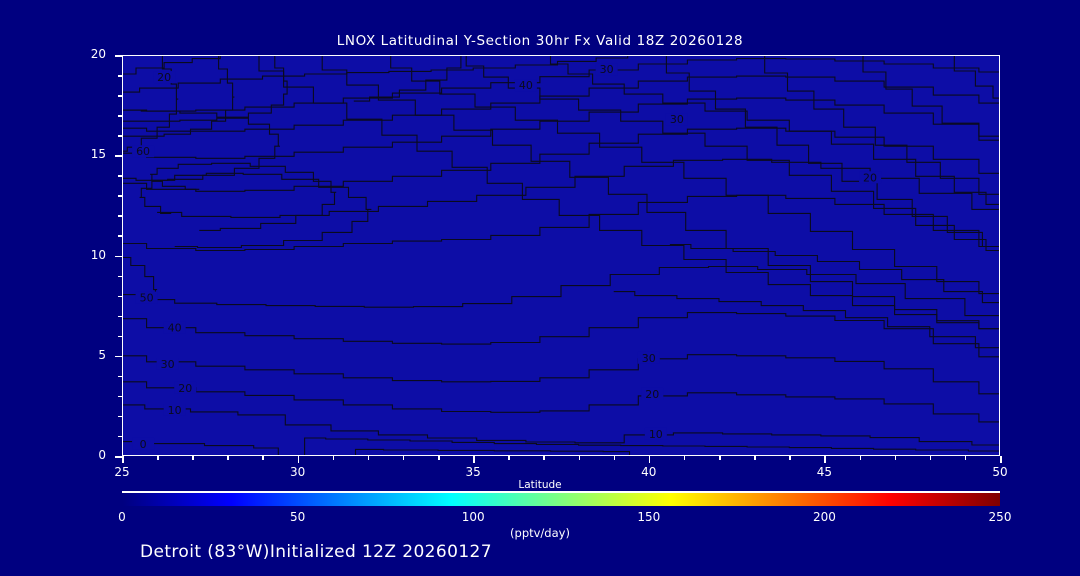 The image size is (1080, 576). What do you see at coordinates (122, 472) in the screenshot?
I see `x-axis-tick-label: 25` at bounding box center [122, 472].